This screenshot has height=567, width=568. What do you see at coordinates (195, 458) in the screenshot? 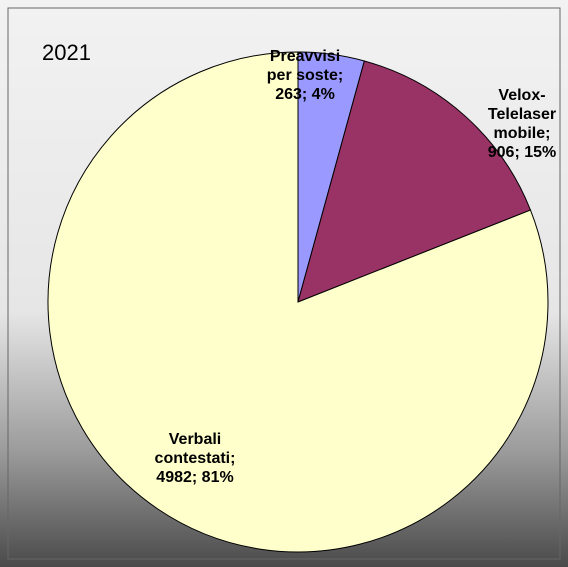
I see `data-label: Verbali contestati; 4982; 81%` at bounding box center [195, 458].